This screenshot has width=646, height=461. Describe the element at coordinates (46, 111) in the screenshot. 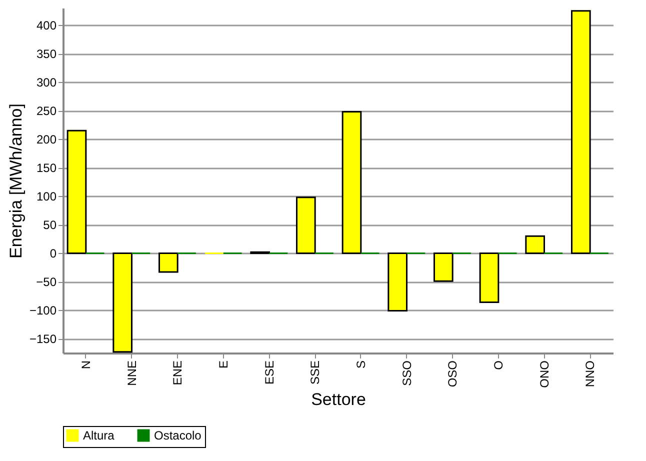

I see `y-tick-label: 250` at that location.